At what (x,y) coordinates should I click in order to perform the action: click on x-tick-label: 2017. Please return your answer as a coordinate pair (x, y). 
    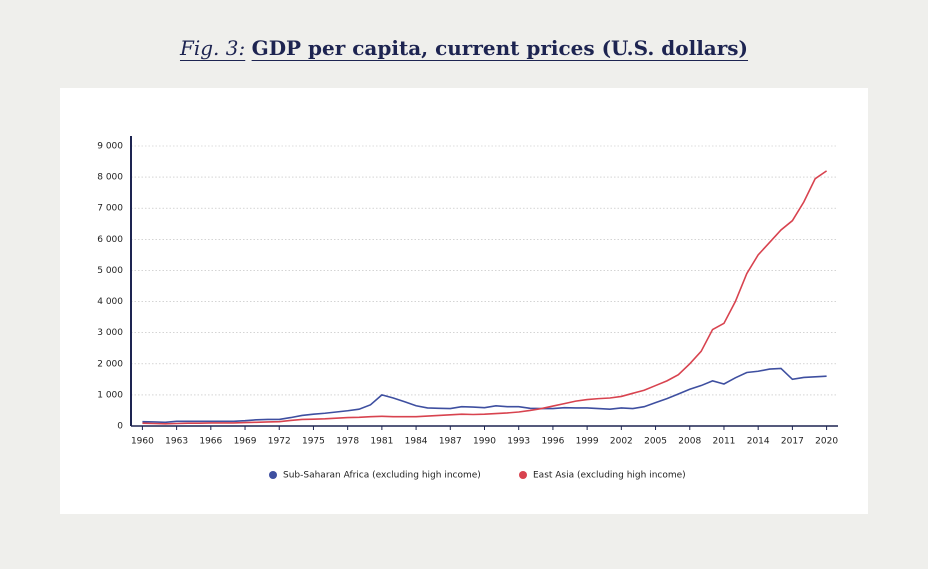
    Looking at the image, I should click on (792, 442).